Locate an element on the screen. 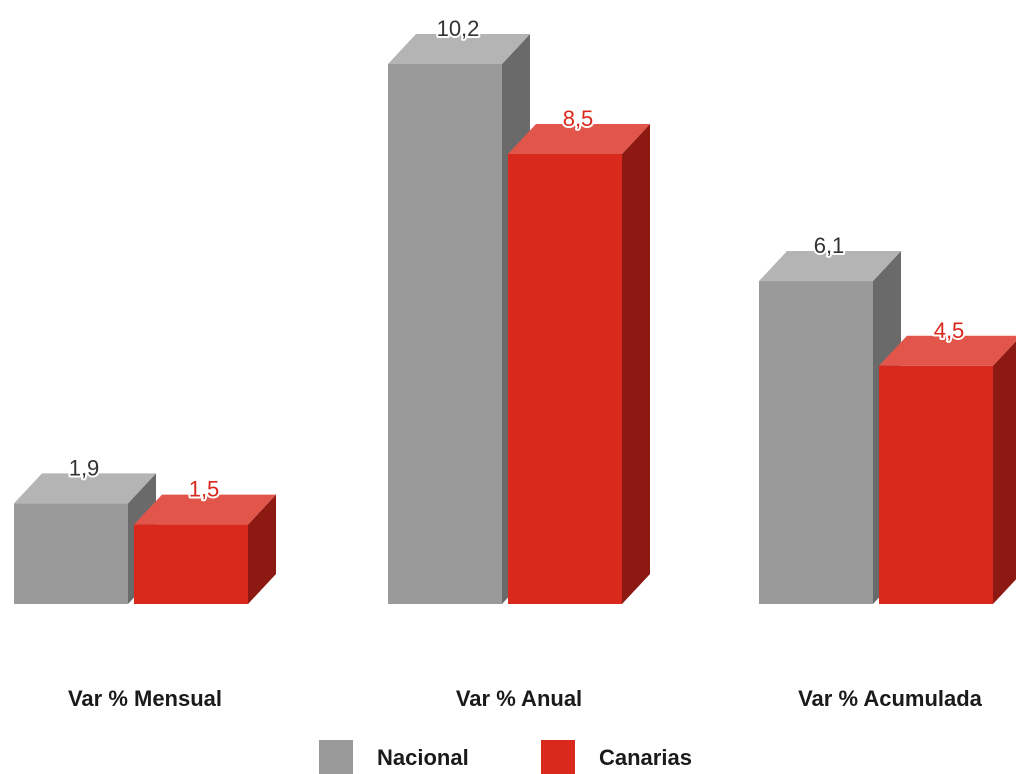  legend: Nacional Canarias is located at coordinates (505, 757).